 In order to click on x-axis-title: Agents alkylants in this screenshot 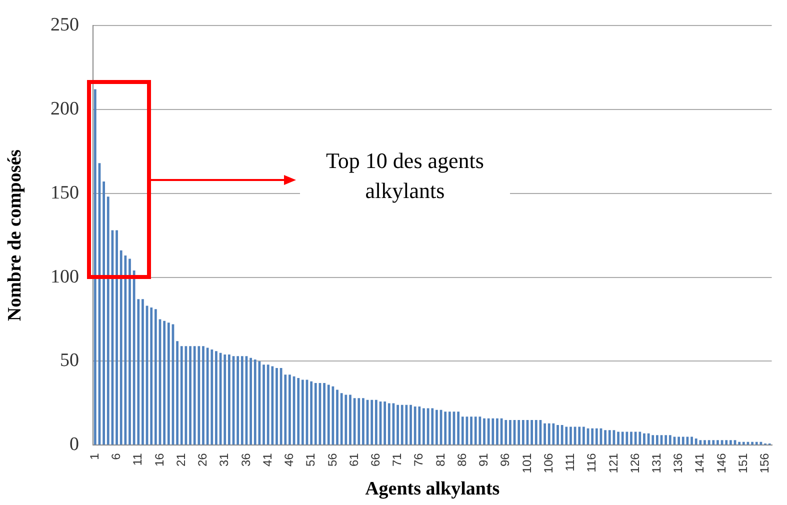, I will do `click(432, 489)`.